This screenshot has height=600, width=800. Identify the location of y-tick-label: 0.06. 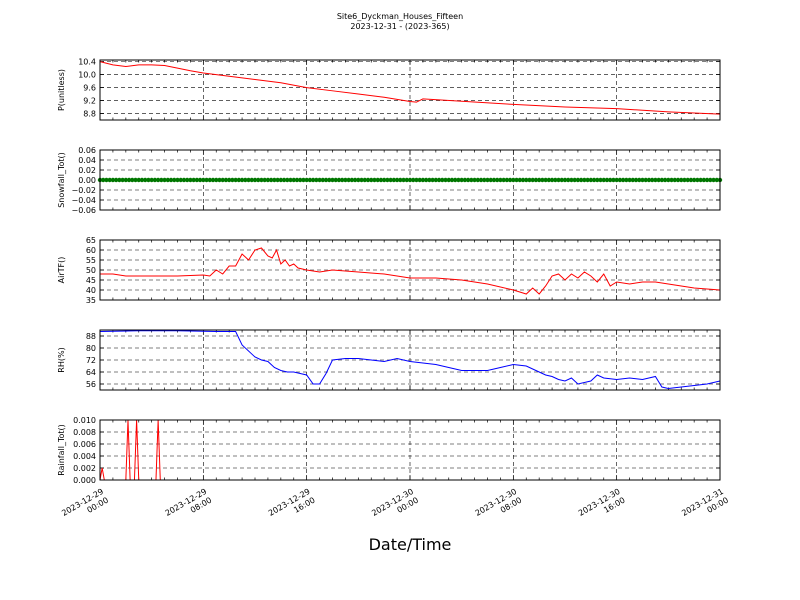
(87, 150).